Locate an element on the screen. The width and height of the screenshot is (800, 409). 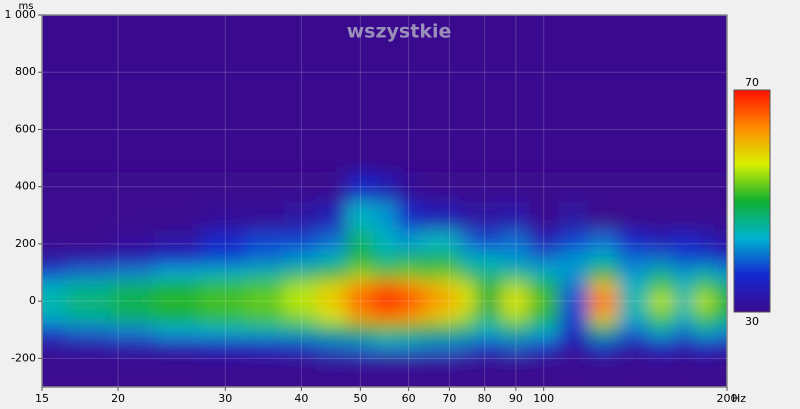
y-tick-label: 800 is located at coordinates (25, 71).